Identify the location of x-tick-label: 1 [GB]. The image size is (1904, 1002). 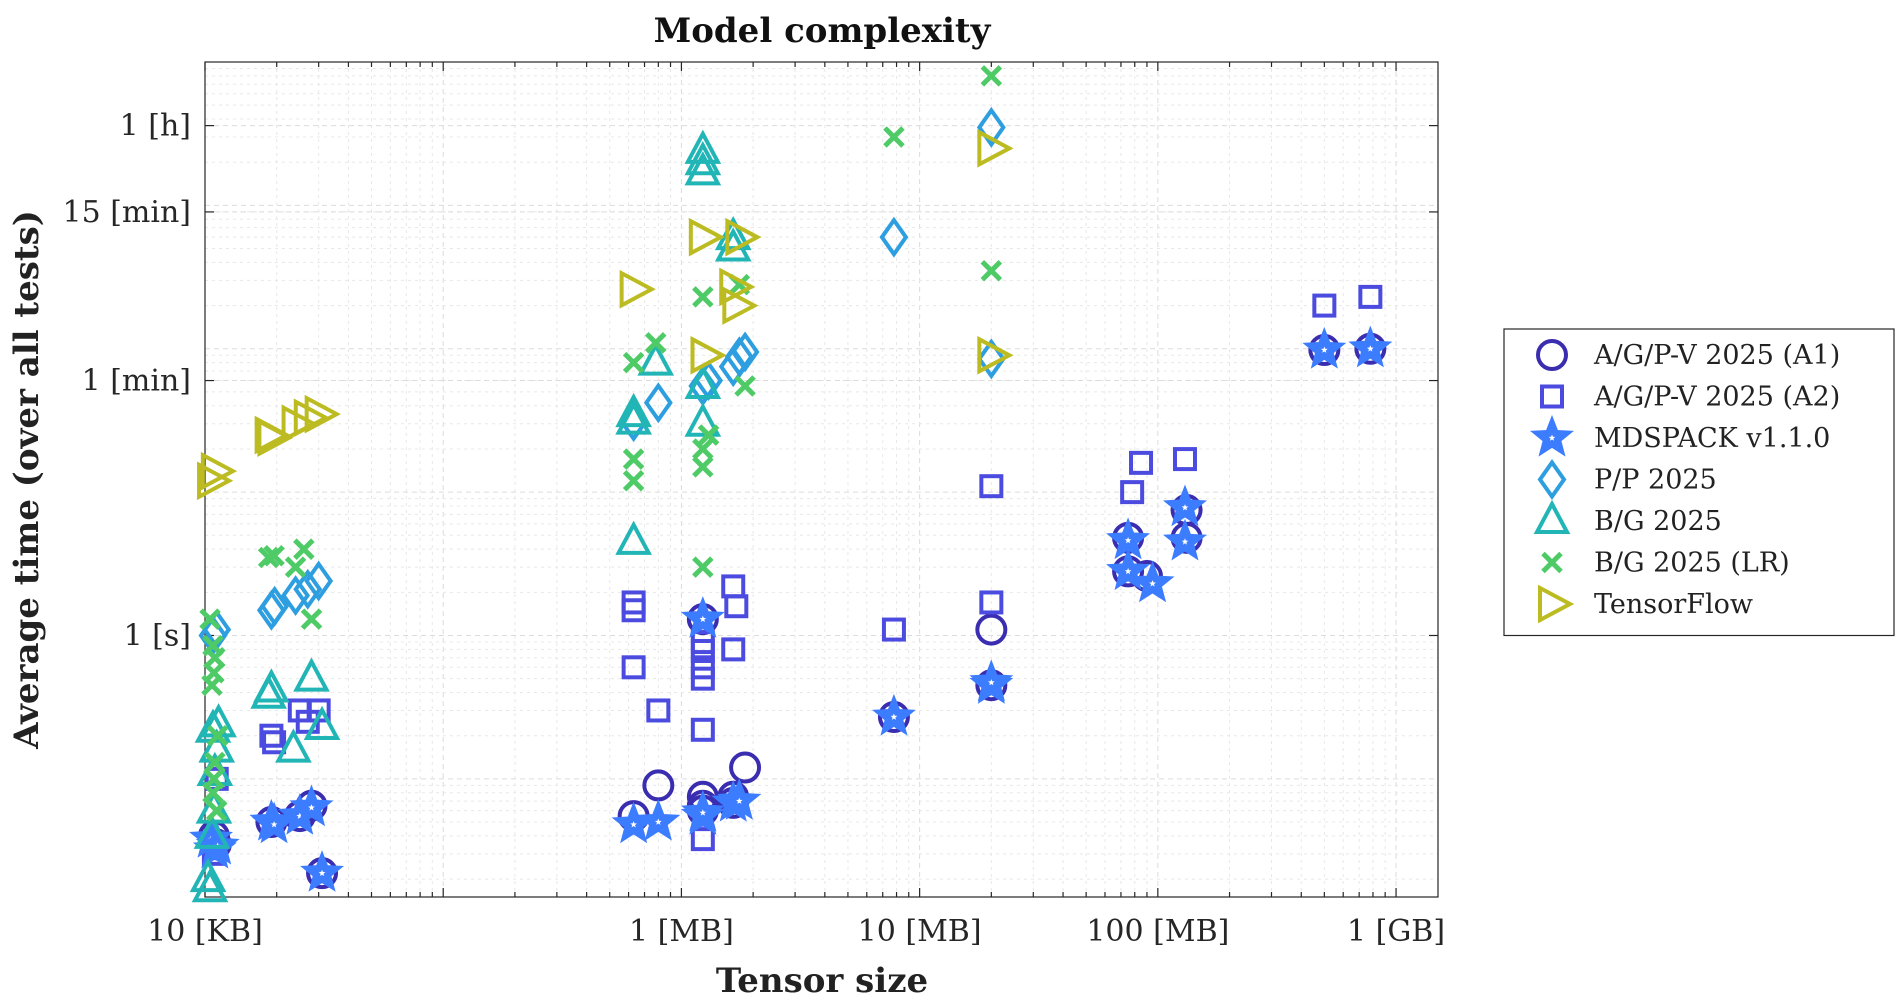
(1396, 931).